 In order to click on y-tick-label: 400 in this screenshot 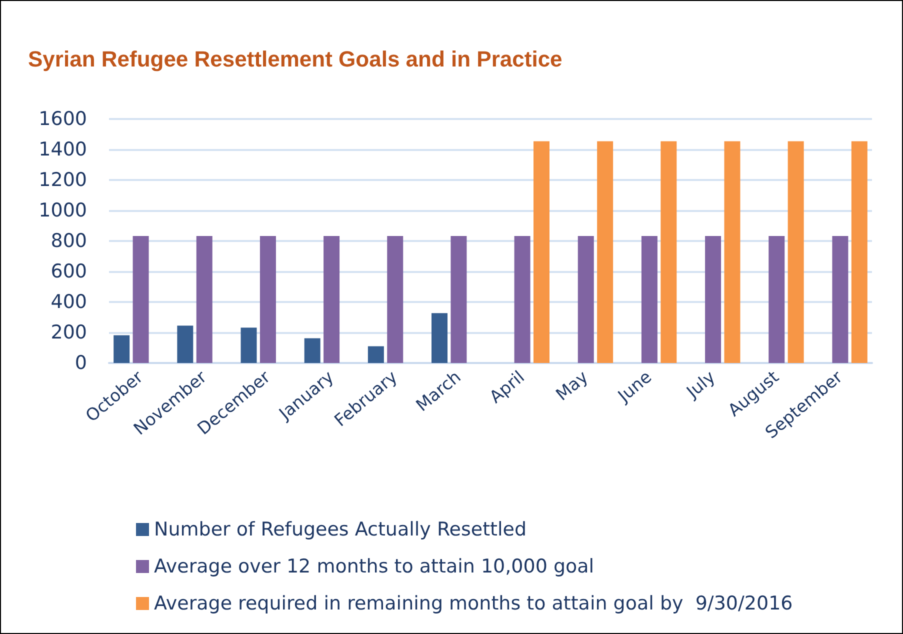, I will do `click(68, 302)`.